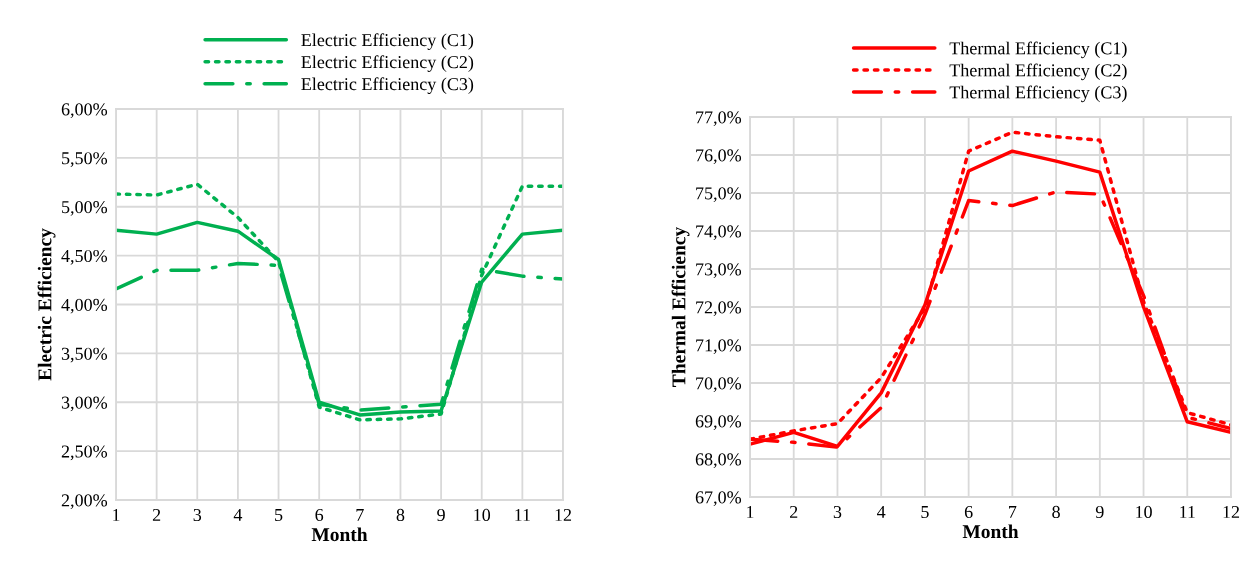  What do you see at coordinates (387, 41) in the screenshot?
I see `legend-label: Electric Efficiency (C1)` at bounding box center [387, 41].